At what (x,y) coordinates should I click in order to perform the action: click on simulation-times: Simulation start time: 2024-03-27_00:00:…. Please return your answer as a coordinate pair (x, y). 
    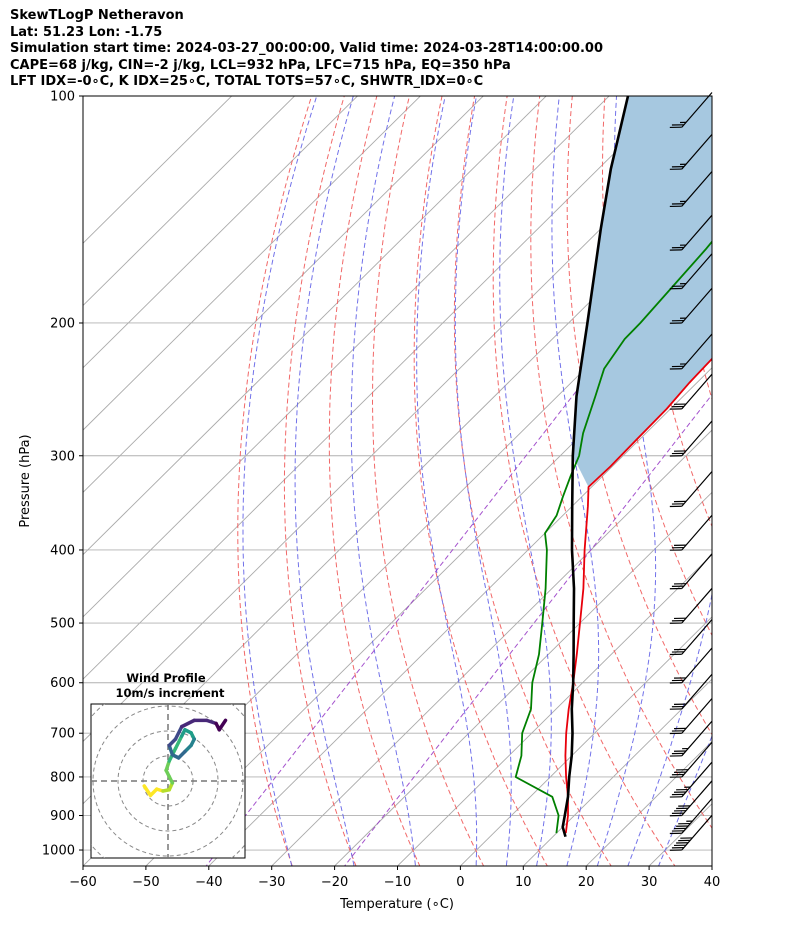
    Looking at the image, I should click on (306, 48).